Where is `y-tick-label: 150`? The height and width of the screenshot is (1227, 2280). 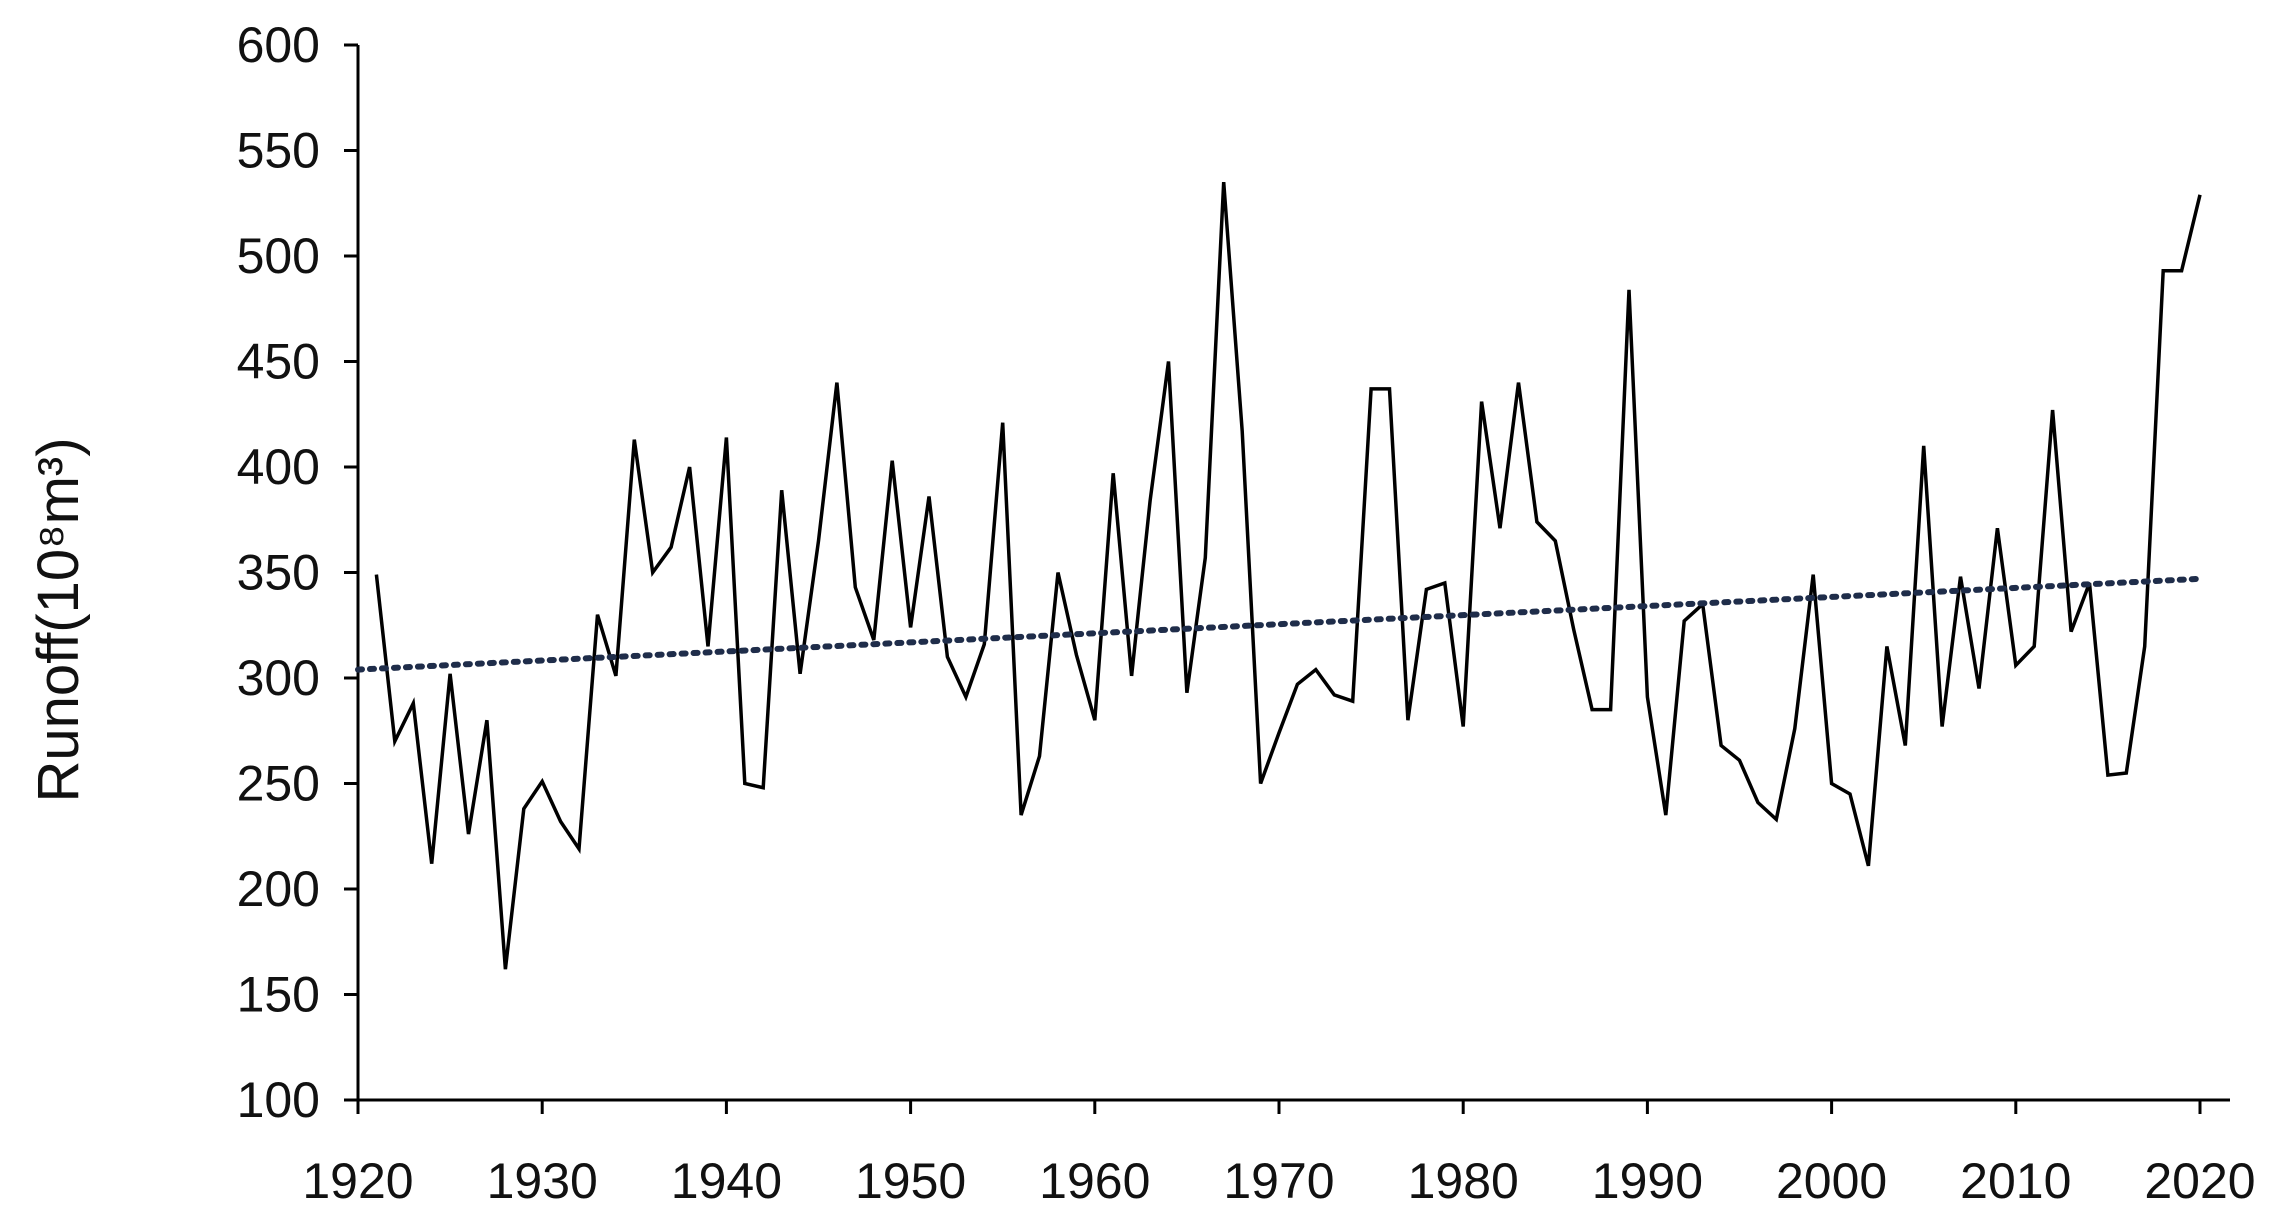
y-tick-label: 150 is located at coordinates (278, 995).